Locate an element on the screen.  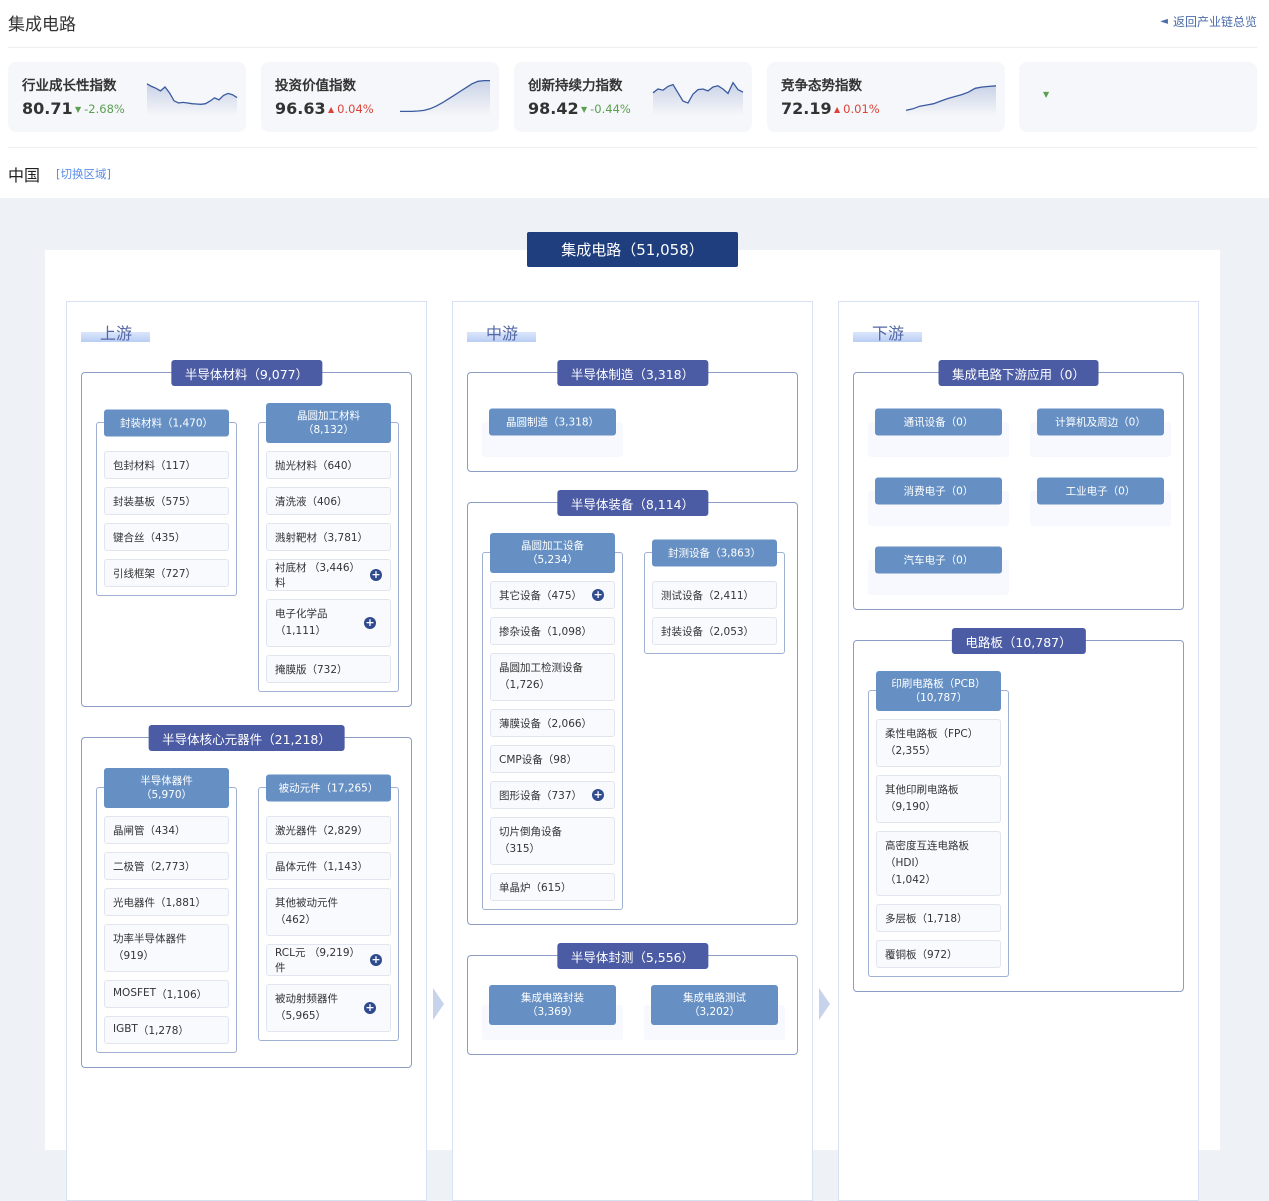
item-count: （615） is located at coordinates (551, 887).